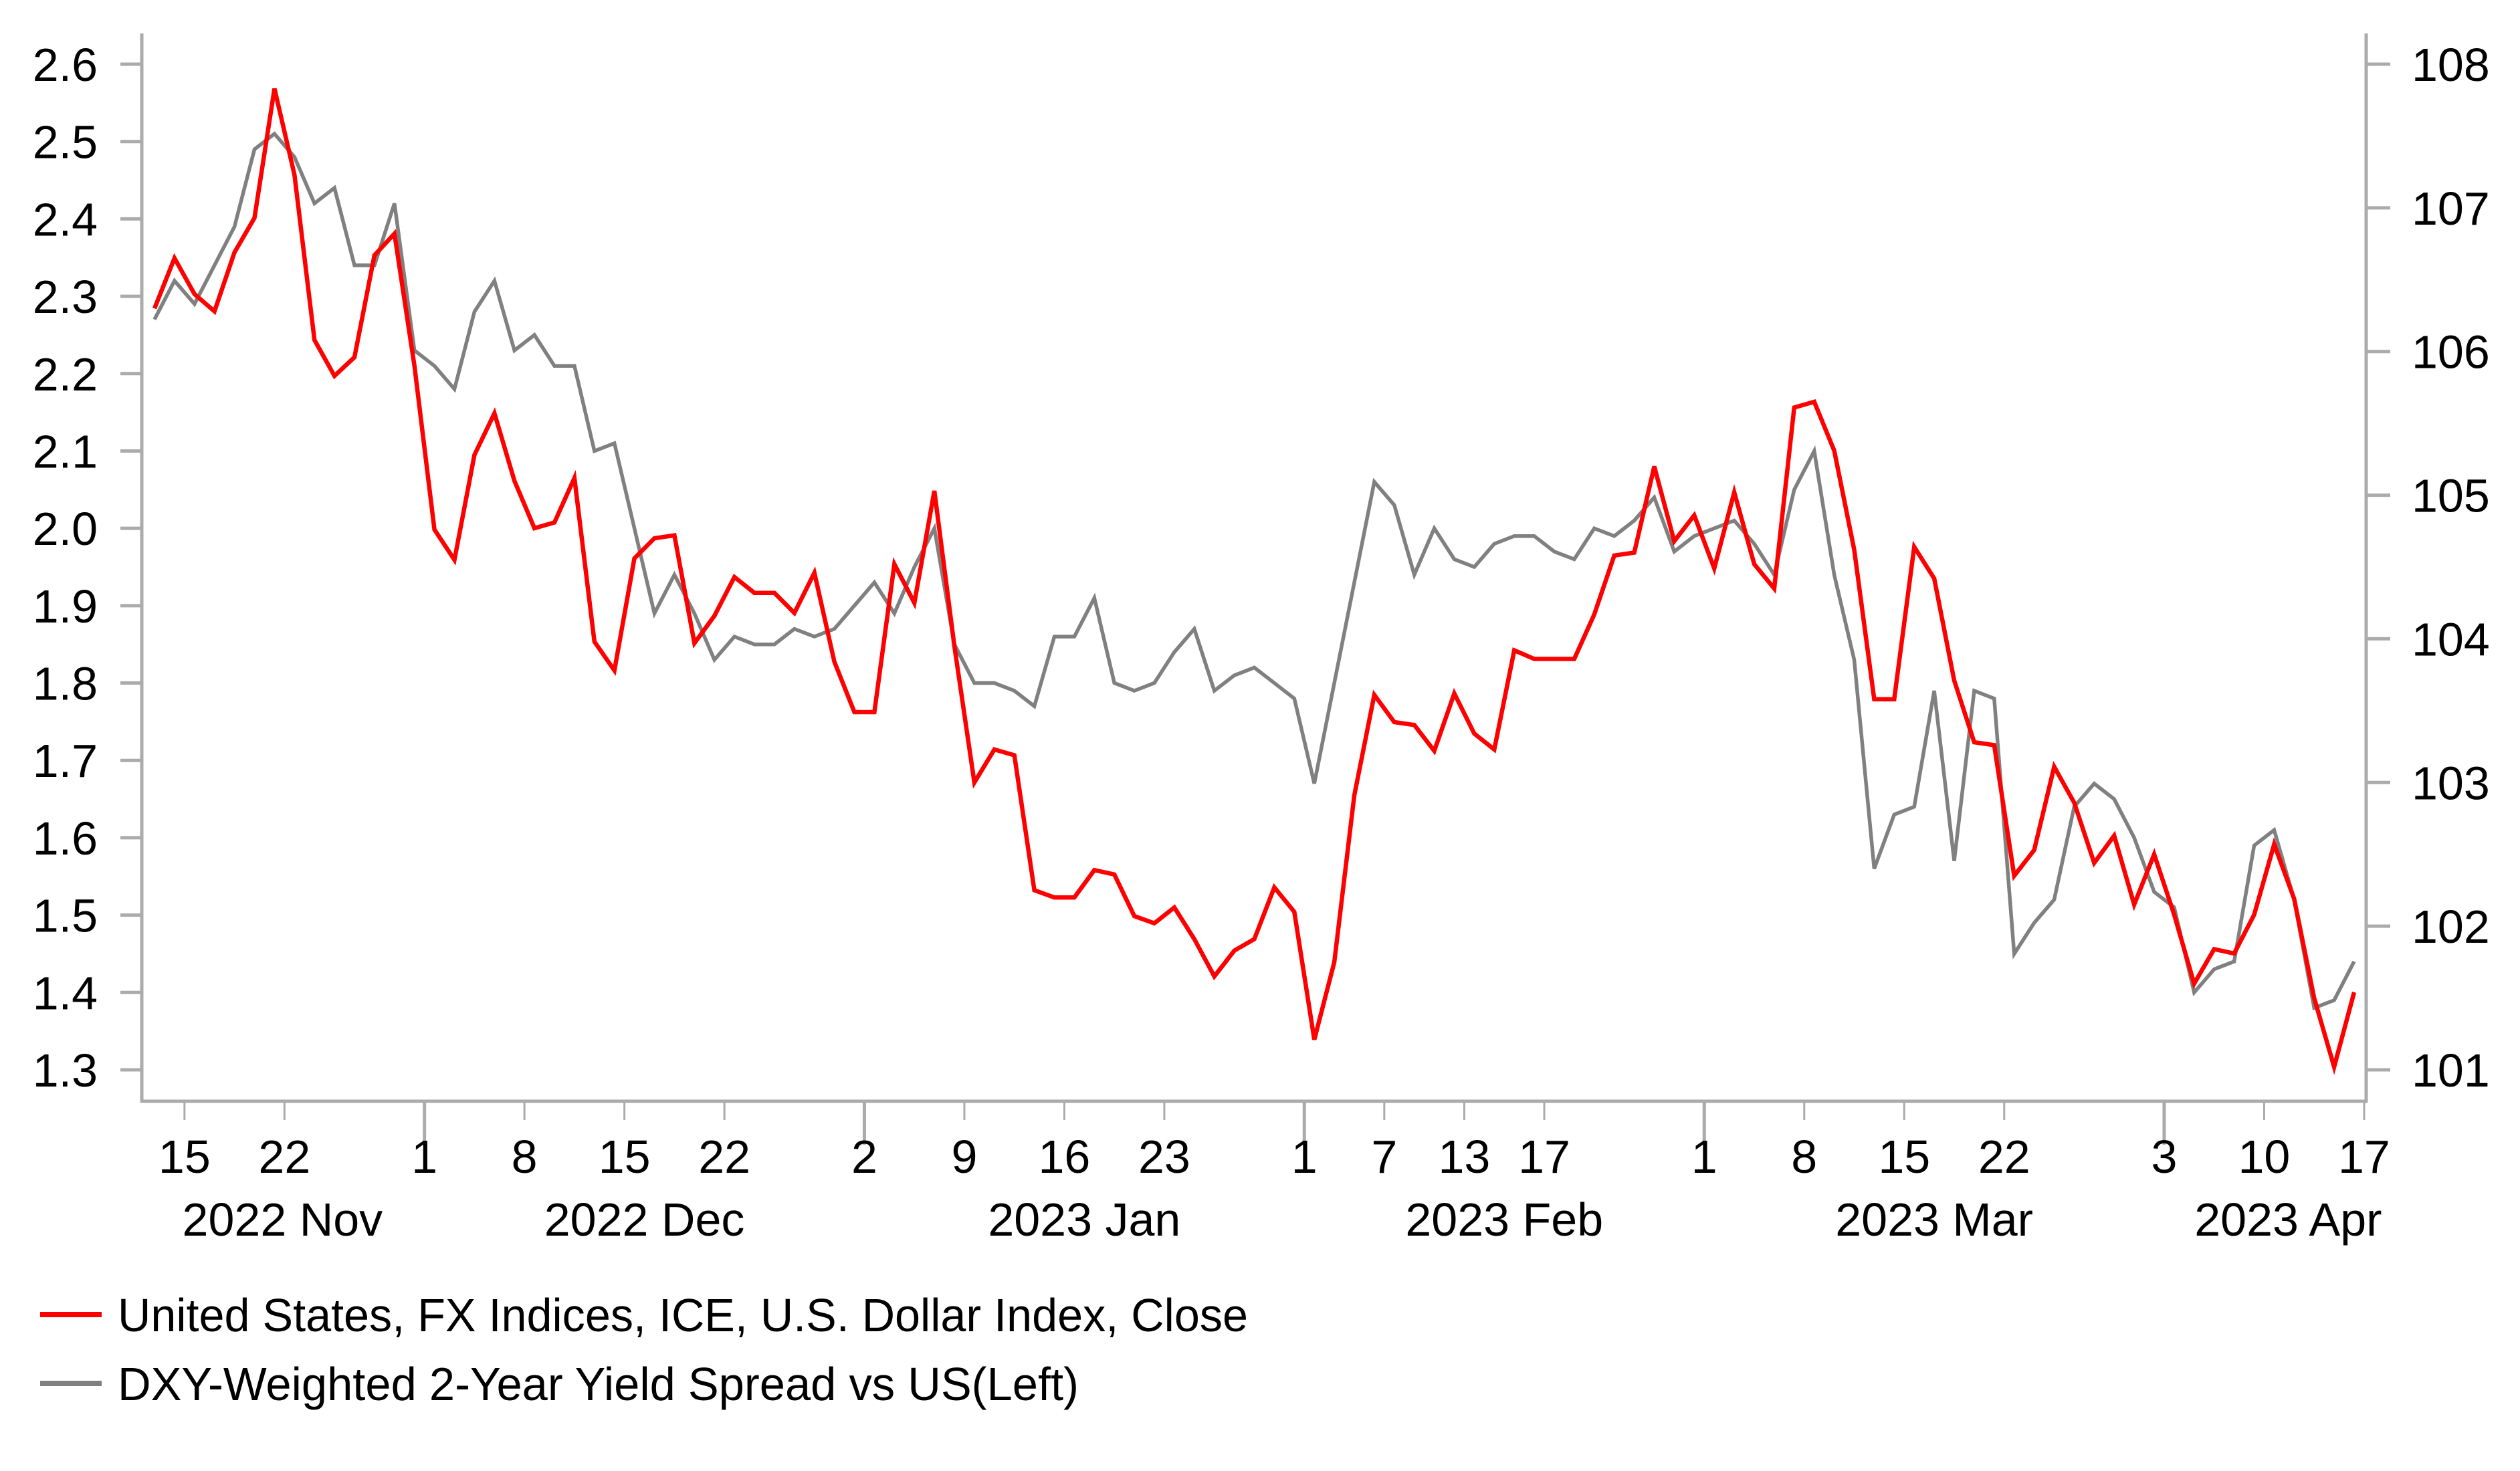 Image resolution: width=2520 pixels, height=1471 pixels. Describe the element at coordinates (65, 1070) in the screenshot. I see `y-left-tick-label: 1.3` at that location.